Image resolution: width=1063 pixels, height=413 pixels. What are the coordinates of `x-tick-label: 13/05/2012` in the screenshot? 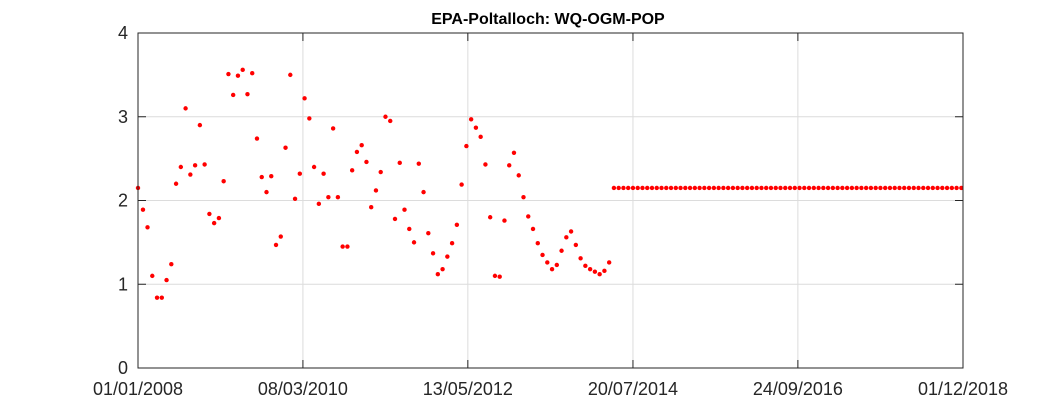 It's located at (468, 389).